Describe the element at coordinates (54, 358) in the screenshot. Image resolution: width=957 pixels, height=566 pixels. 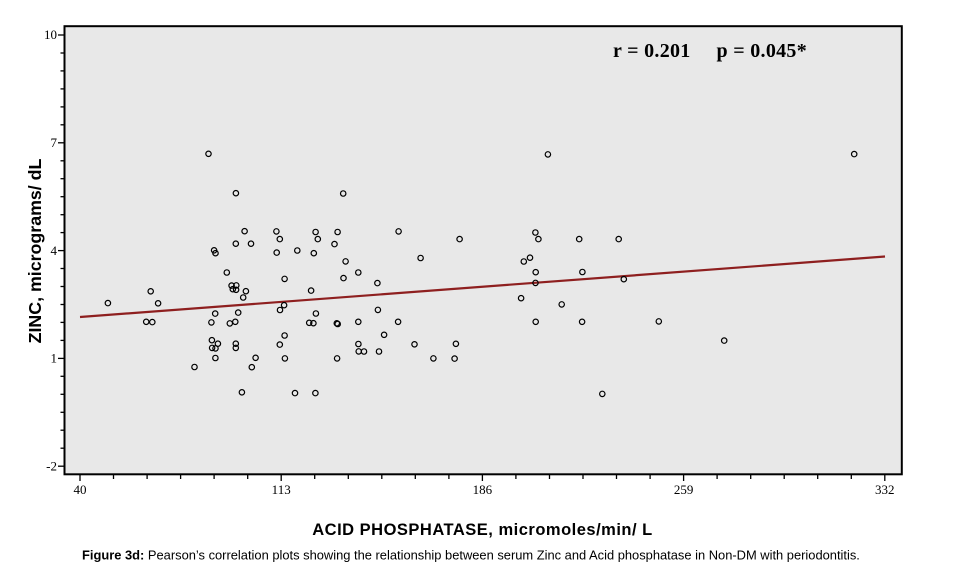
I see `svg-text: 1` at that location.